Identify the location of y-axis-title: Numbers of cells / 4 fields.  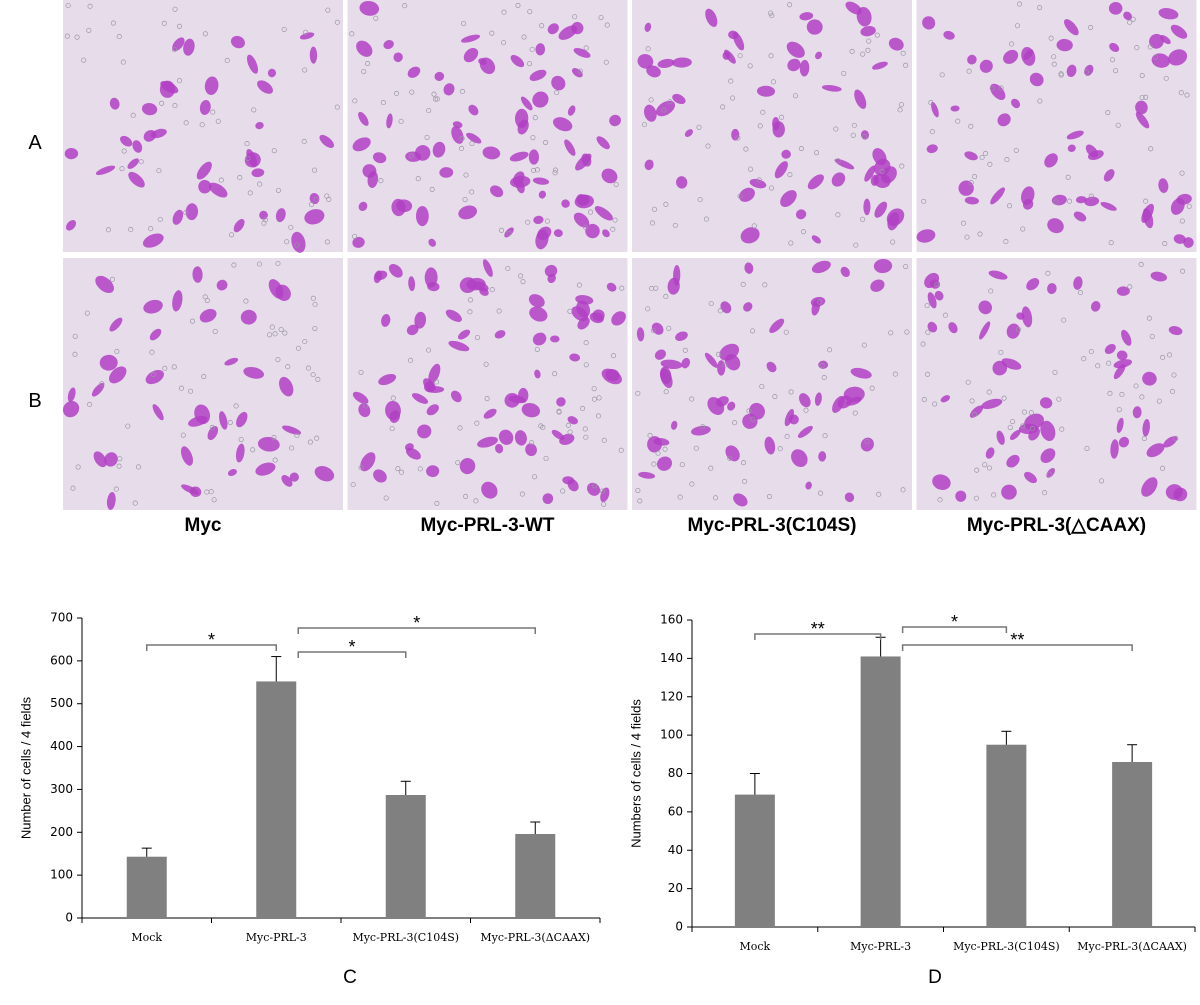
(635, 773).